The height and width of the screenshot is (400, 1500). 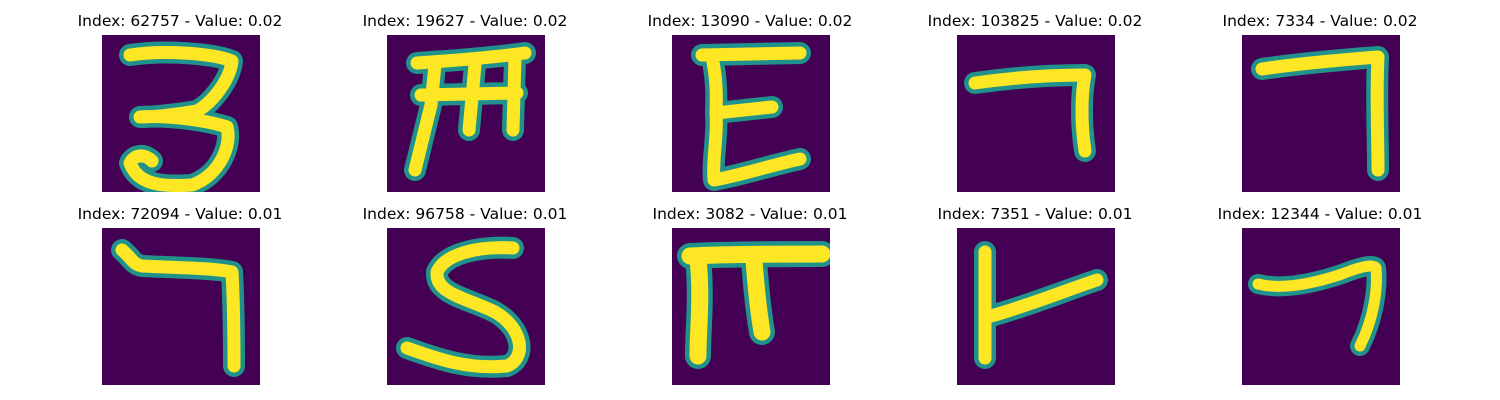 What do you see at coordinates (1320, 214) in the screenshot?
I see `panel-title: Index: 12344 - Value: 0.01` at bounding box center [1320, 214].